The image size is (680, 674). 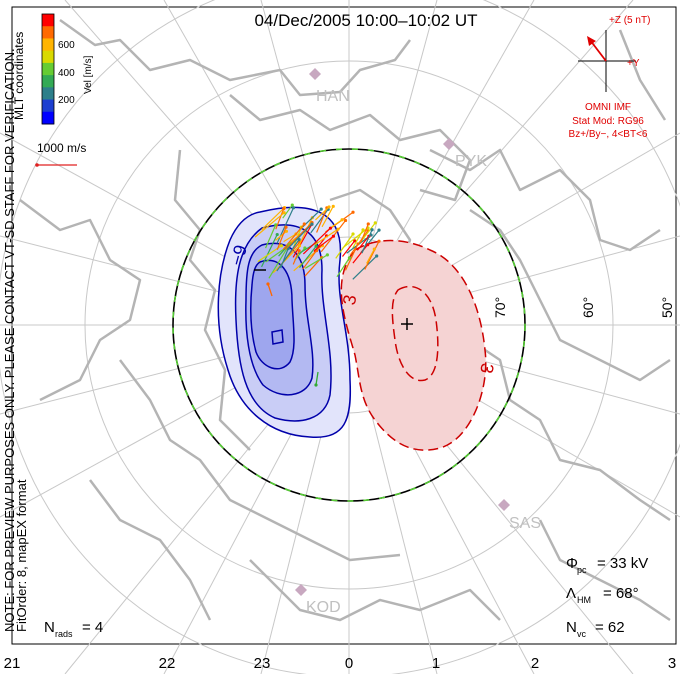 I want to click on color-scale-frame, so click(x=48, y=69).